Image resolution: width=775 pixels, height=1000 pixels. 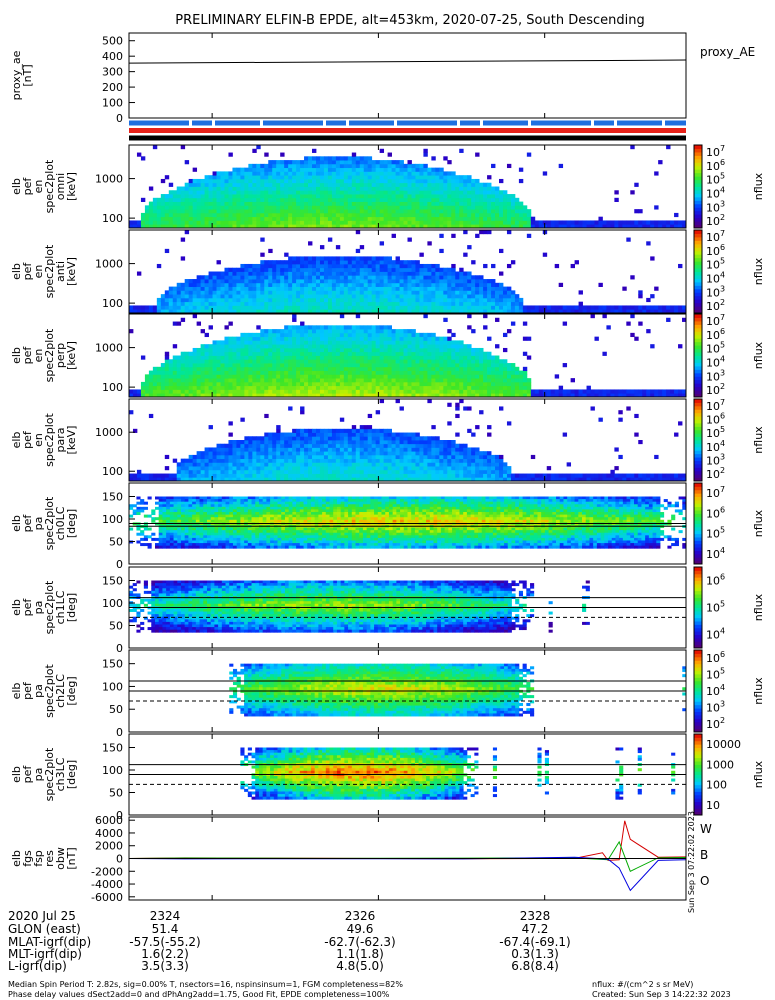 What do you see at coordinates (698, 395) in the screenshot?
I see `colorbar-segment` at bounding box center [698, 395].